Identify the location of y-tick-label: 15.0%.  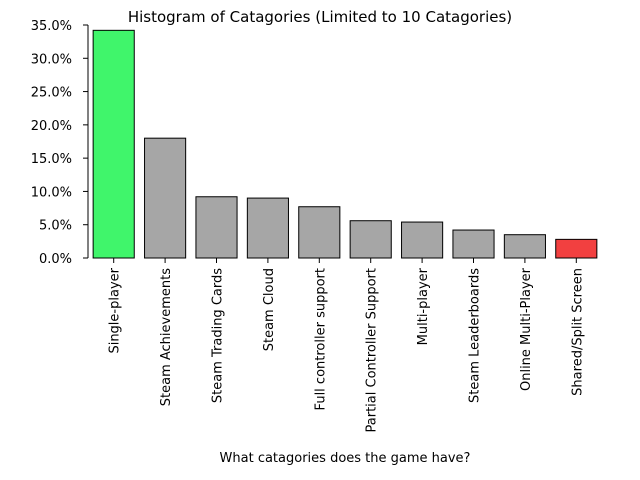
(51, 159).